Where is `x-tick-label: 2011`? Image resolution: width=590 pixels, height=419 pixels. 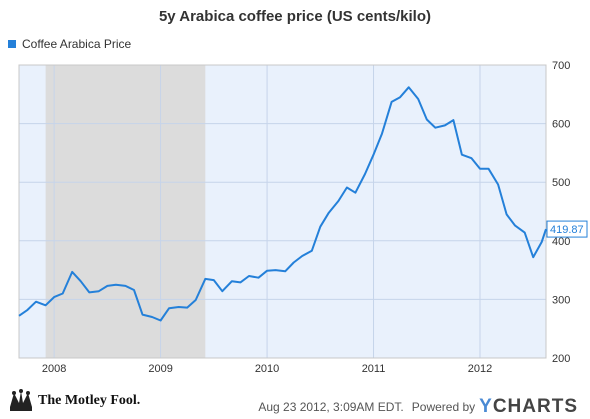
x-tick-label: 2011 is located at coordinates (374, 369).